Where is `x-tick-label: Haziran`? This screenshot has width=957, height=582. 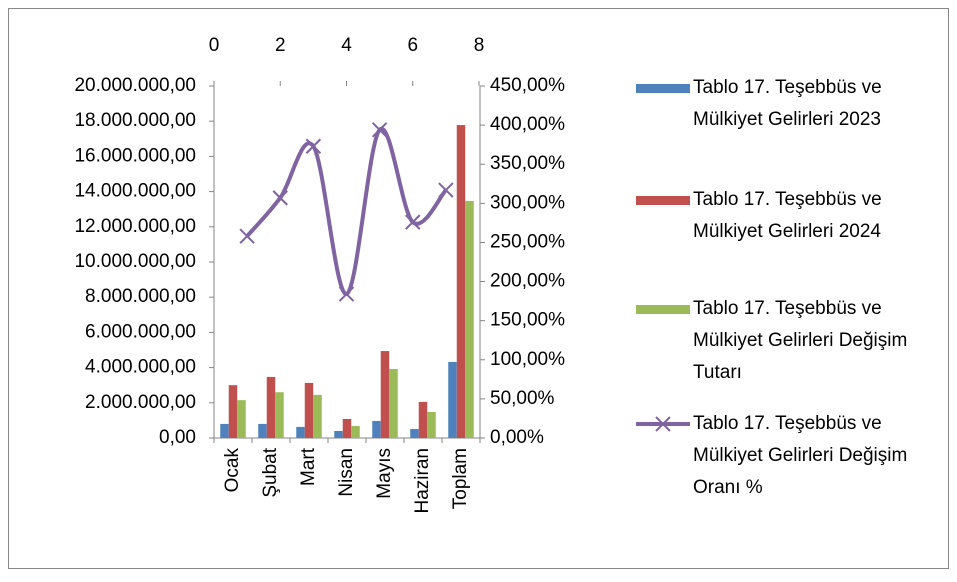
x-tick-label: Haziran is located at coordinates (422, 480).